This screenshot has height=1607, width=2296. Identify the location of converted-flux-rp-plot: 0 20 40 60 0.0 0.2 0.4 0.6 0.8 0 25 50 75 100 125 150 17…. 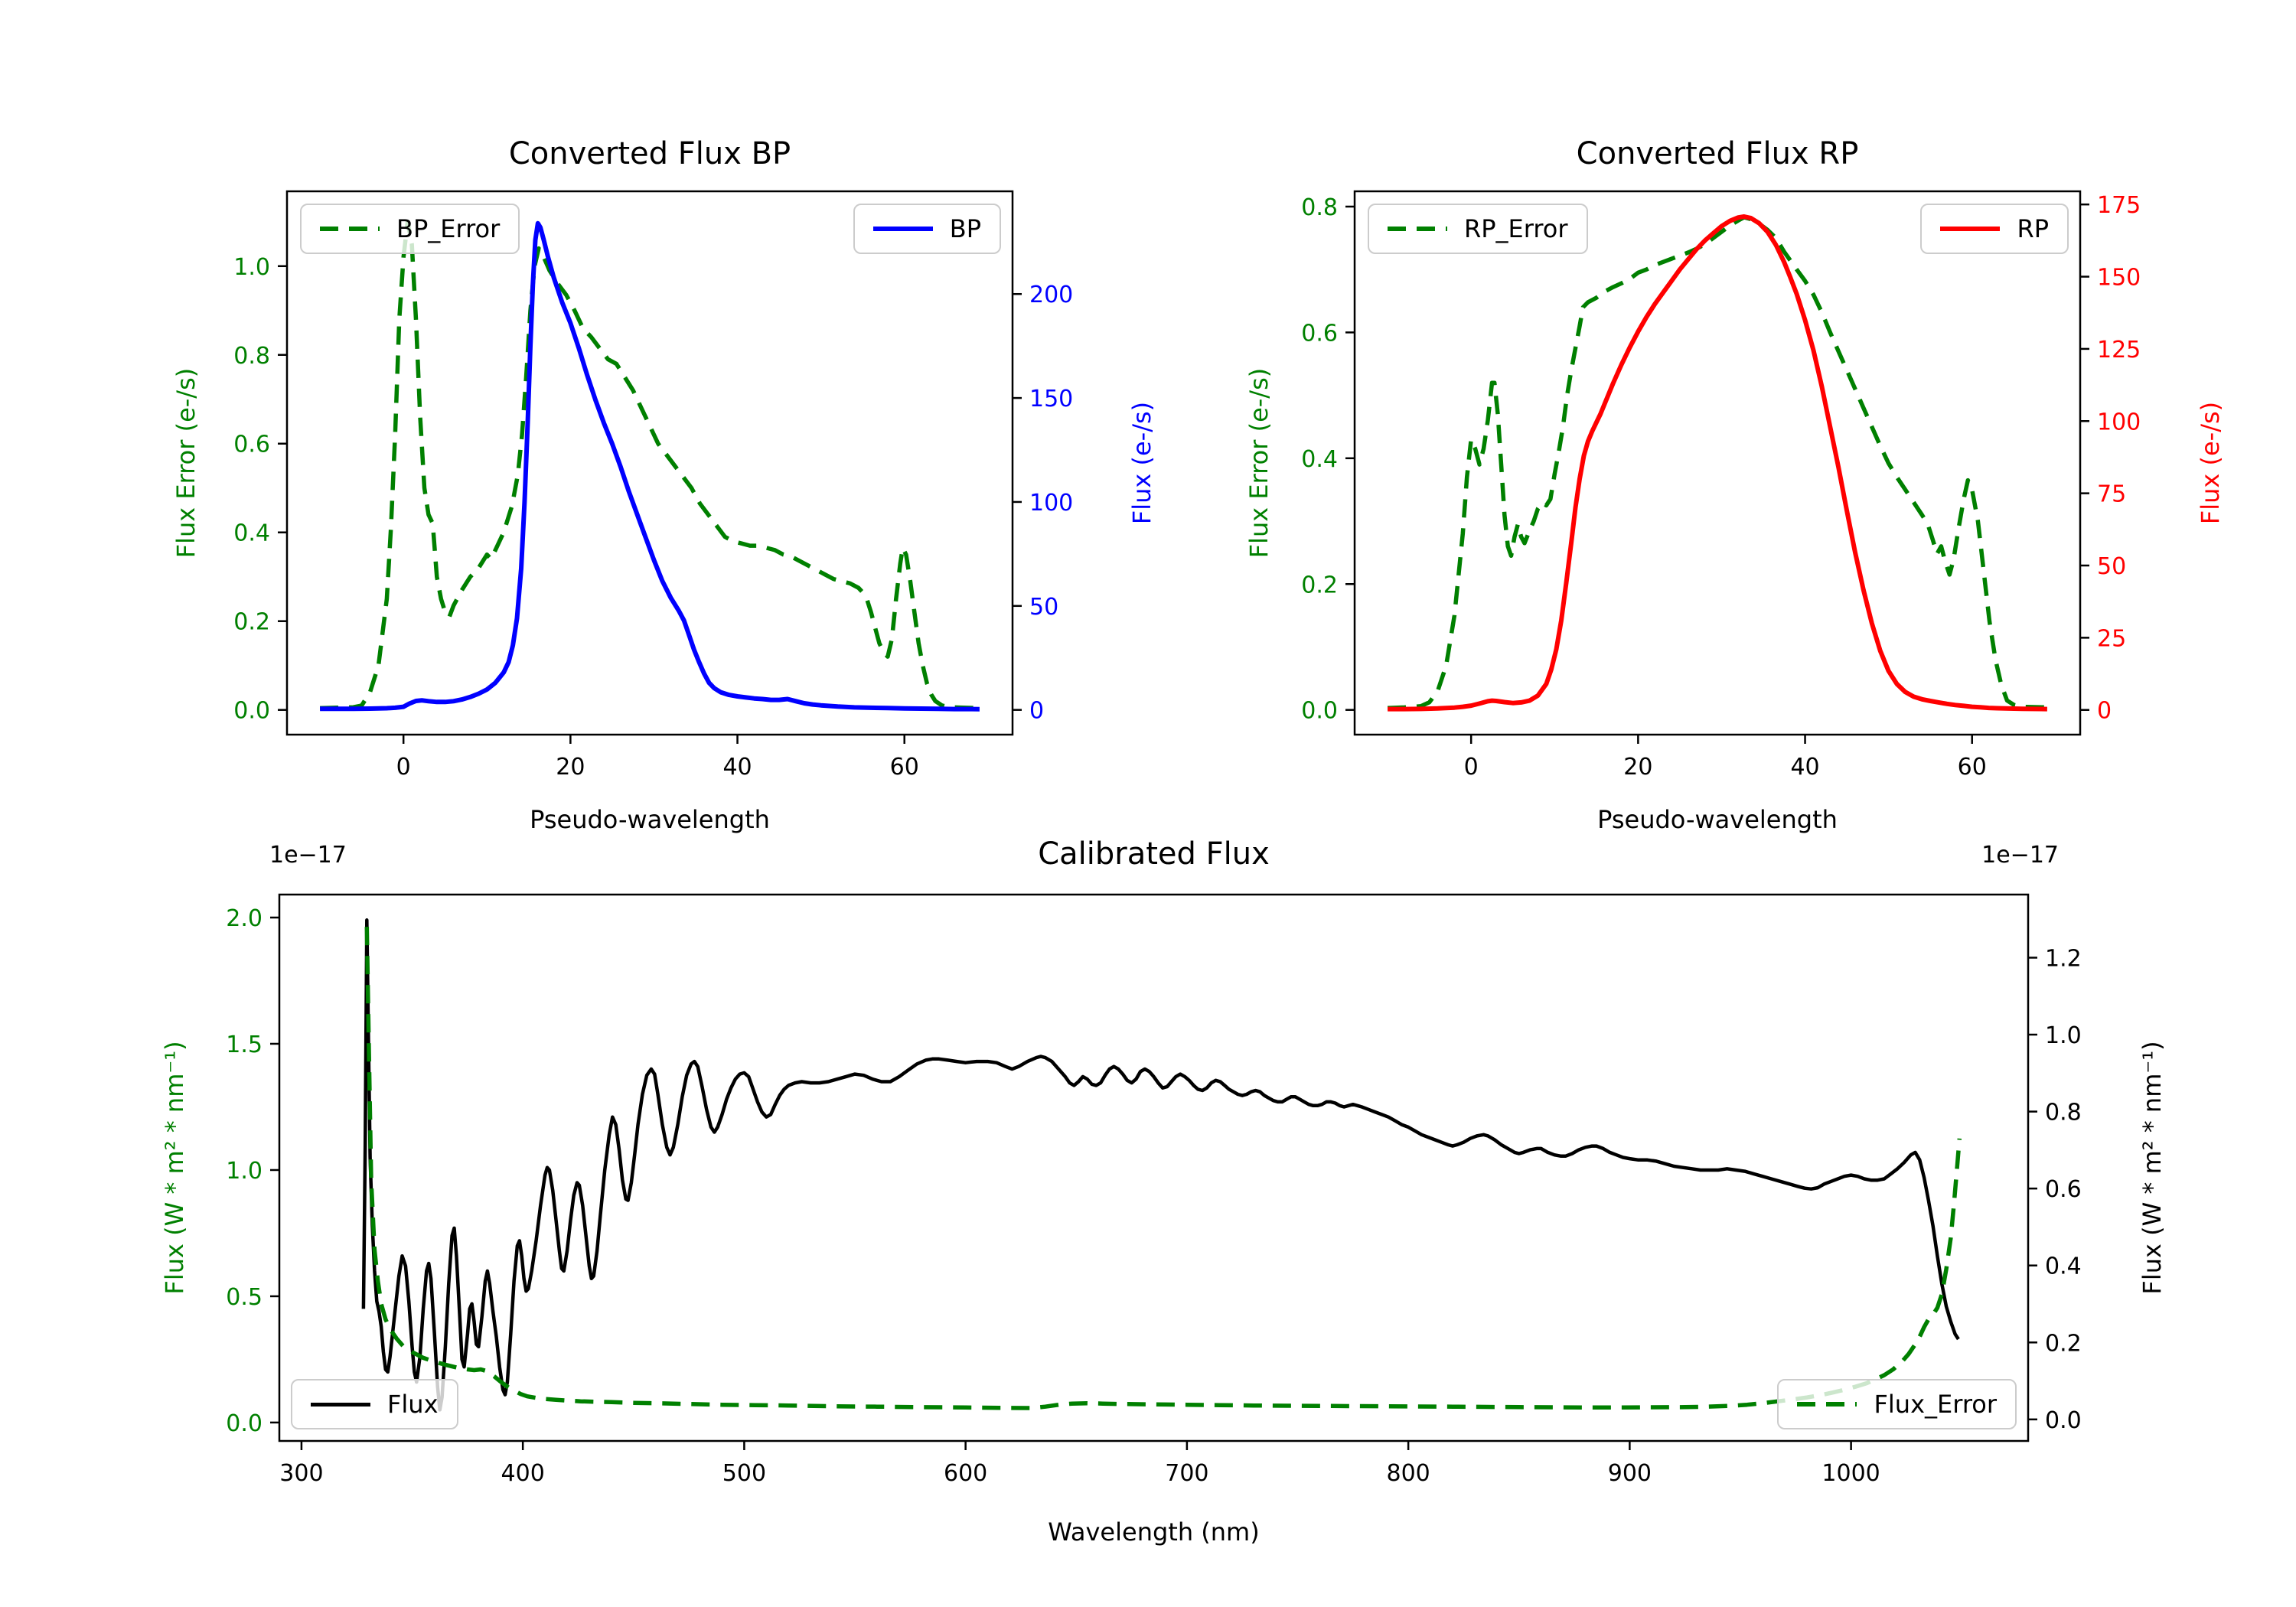
(1721, 485).